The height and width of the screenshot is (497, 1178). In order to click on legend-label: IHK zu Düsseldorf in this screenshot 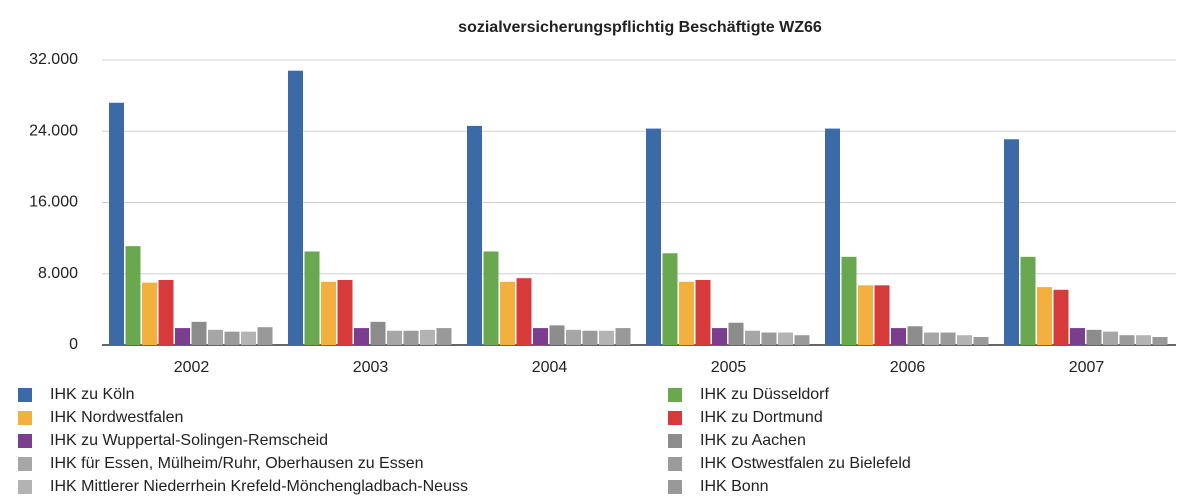, I will do `click(764, 394)`.